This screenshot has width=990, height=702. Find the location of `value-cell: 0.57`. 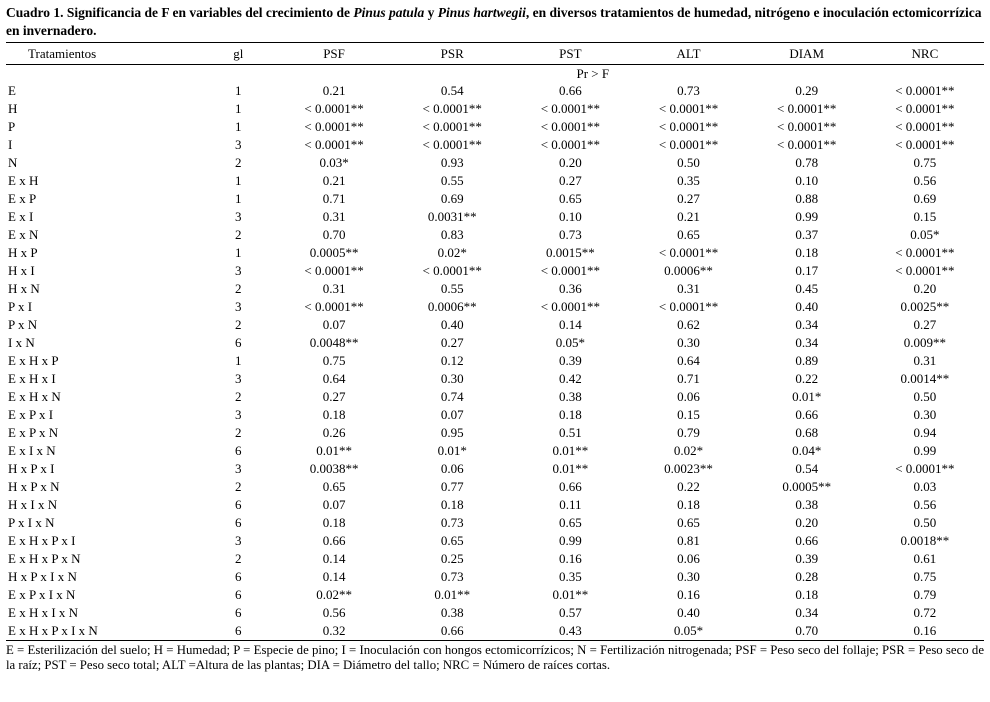

value-cell: 0.57 is located at coordinates (570, 613).